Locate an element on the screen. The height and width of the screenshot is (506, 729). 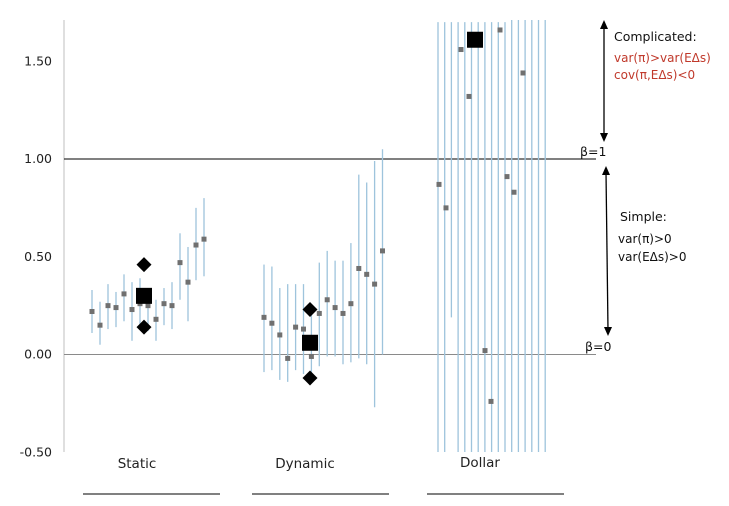
group-label-dynamic: Dynamic is located at coordinates (305, 464).